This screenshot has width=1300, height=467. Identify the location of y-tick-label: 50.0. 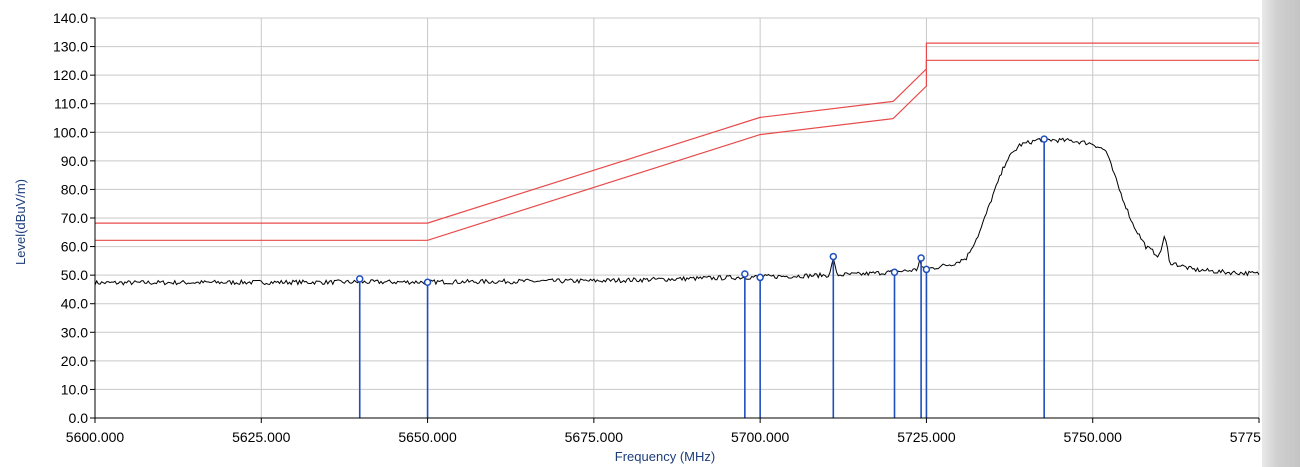
(74, 275).